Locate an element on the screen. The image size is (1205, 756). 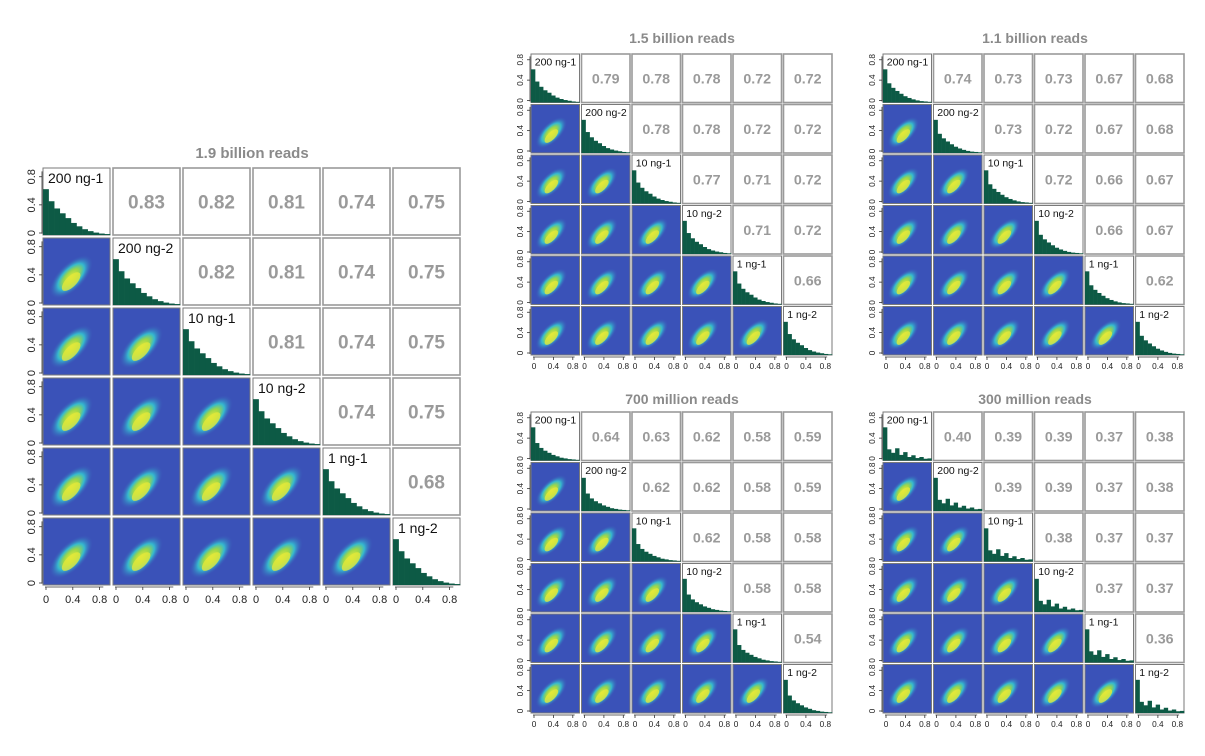
correlation-value: 0.81 is located at coordinates (286, 273).